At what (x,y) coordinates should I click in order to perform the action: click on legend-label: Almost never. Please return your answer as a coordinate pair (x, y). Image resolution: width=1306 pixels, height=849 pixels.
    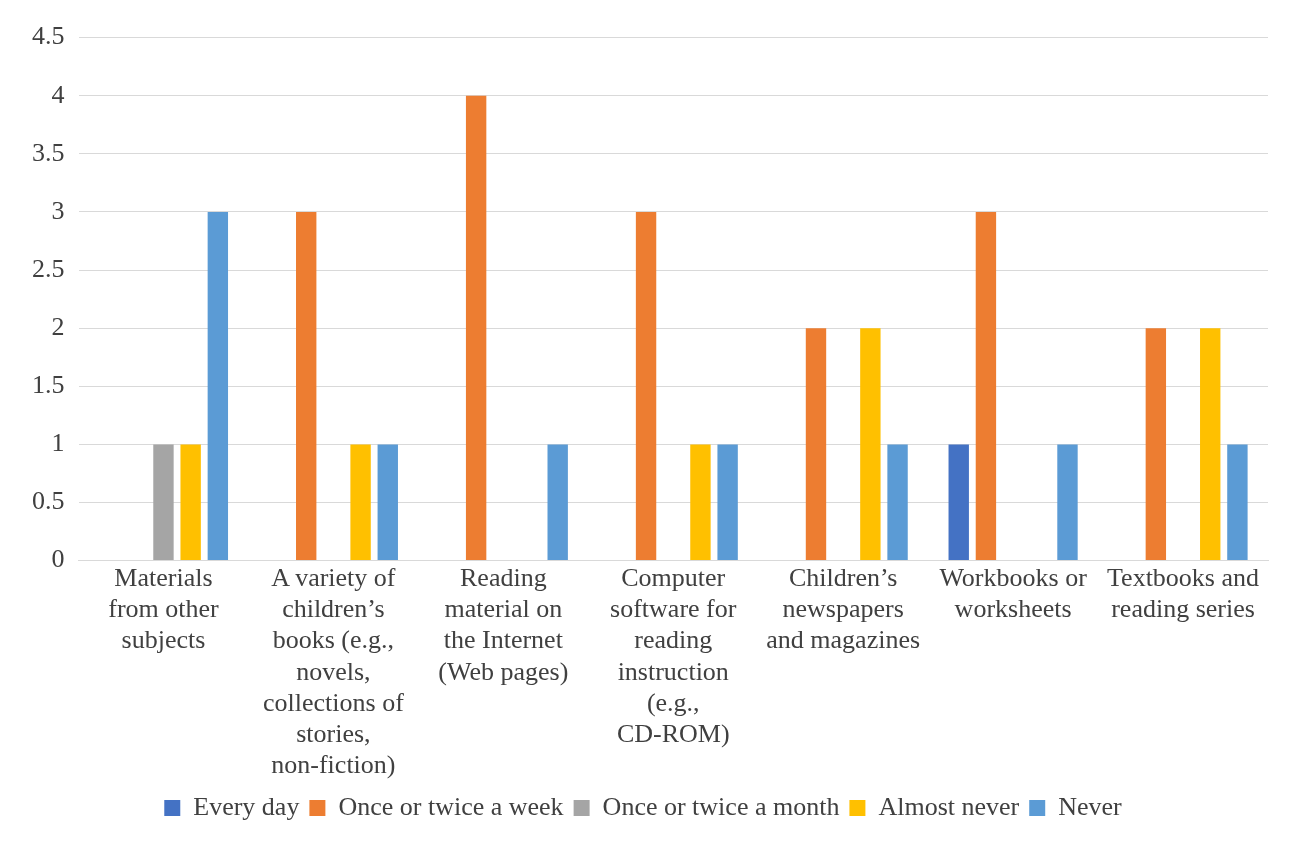
    Looking at the image, I should click on (949, 806).